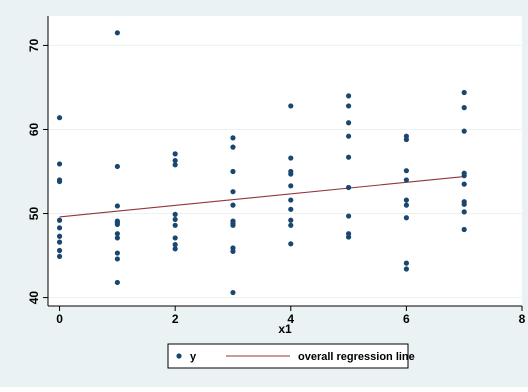 The image size is (528, 392). I want to click on y-tick-label-40: 40, so click(34, 298).